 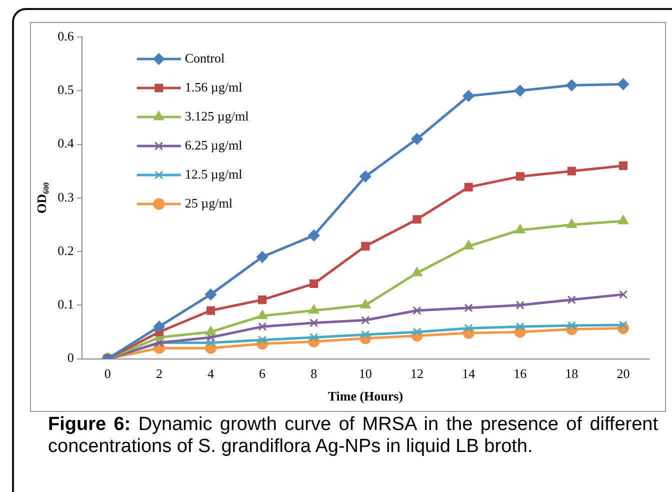 I want to click on legend-label: 6.25 µg/ml, so click(x=213, y=144).